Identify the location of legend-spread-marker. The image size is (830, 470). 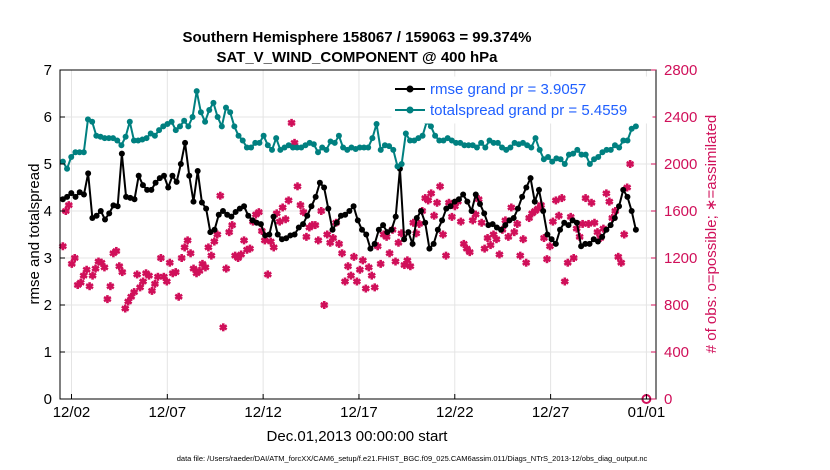
(410, 110).